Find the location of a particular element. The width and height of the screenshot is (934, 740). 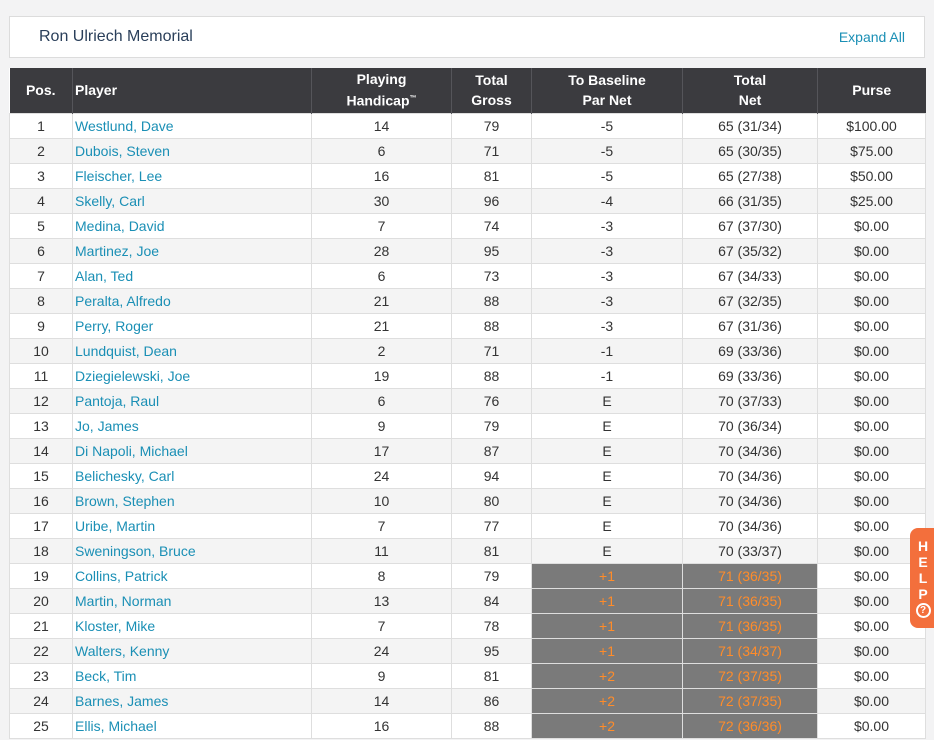

purse-cell: $50.00 is located at coordinates (871, 175).